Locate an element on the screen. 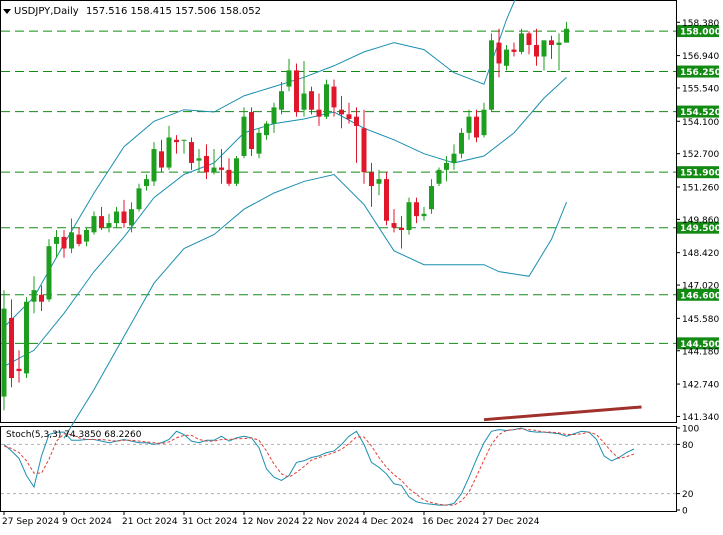  price-tick-label: 154.100 is located at coordinates (700, 123).